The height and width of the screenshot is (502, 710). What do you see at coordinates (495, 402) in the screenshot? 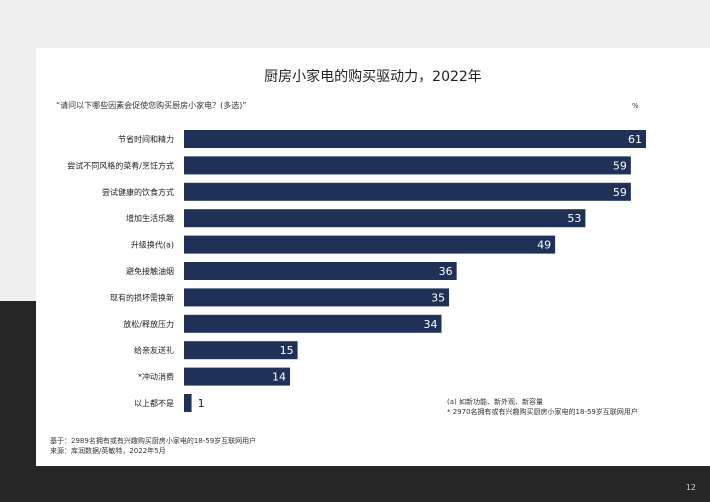
I see `footnote-a: (a) 如新功能、新外观、新容量` at bounding box center [495, 402].